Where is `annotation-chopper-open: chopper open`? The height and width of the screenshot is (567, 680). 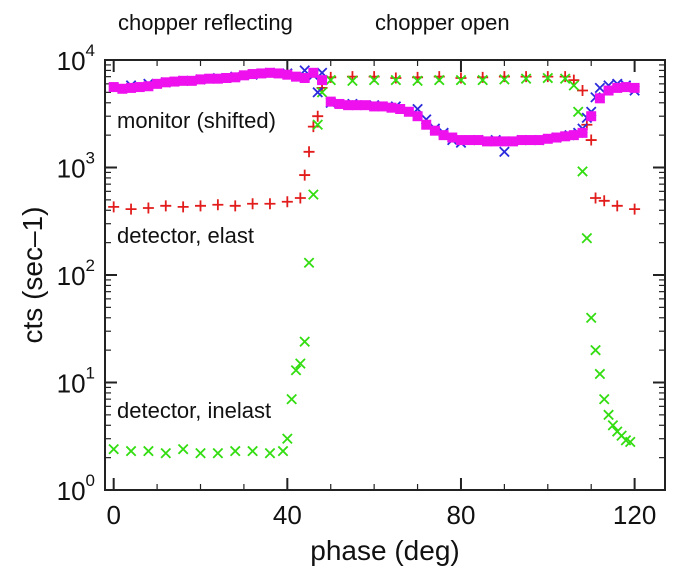
annotation-chopper-open: chopper open is located at coordinates (442, 22).